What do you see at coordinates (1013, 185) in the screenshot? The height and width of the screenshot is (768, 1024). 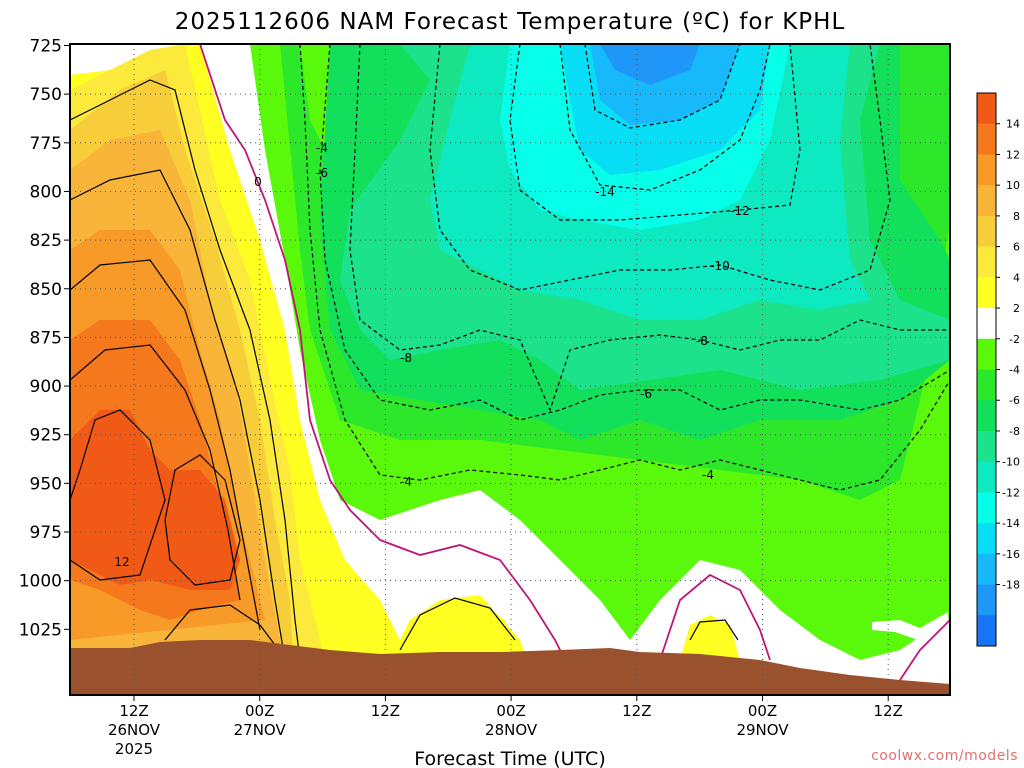 I see `colorbar-label: 10` at bounding box center [1013, 185].